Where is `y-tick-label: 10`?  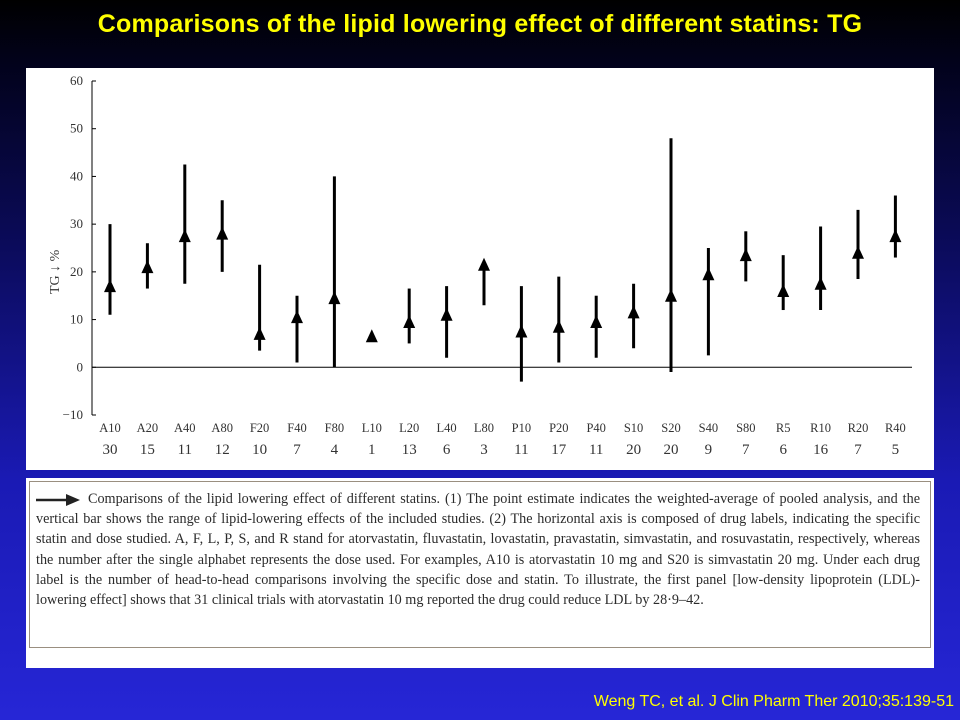 y-tick-label: 10 is located at coordinates (76, 319).